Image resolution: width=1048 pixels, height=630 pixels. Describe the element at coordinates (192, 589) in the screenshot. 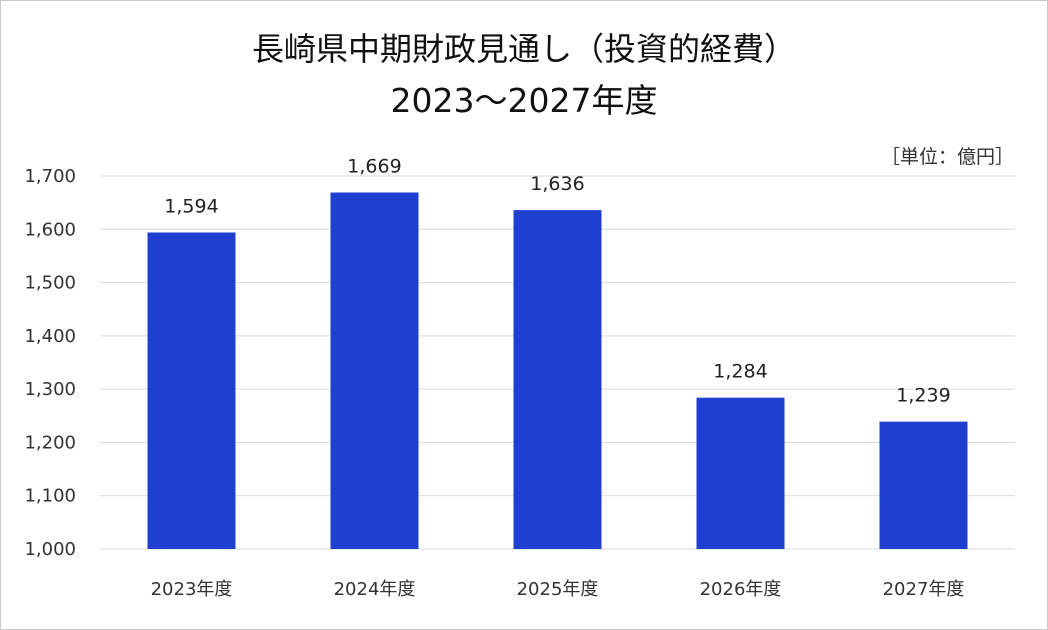

I see `x-category-label: 2023年度` at that location.